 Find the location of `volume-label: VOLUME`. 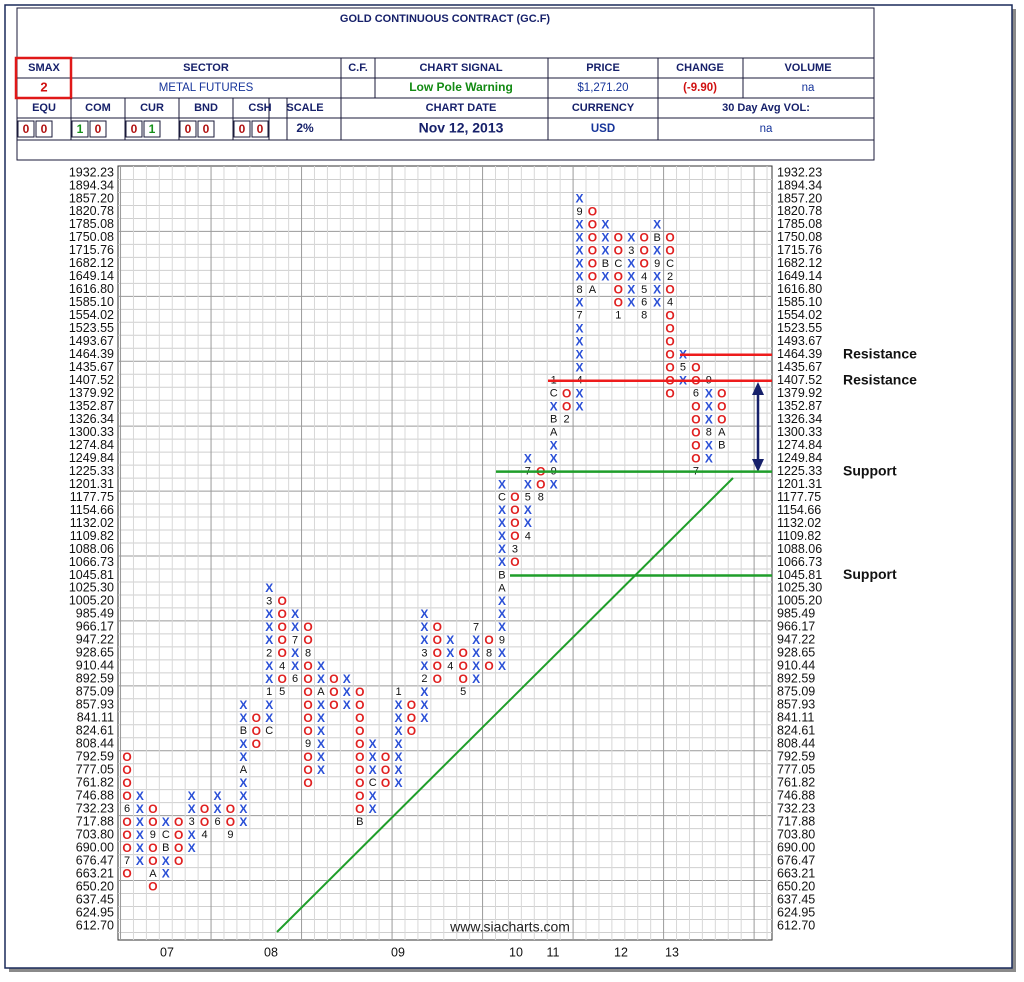

volume-label: VOLUME is located at coordinates (807, 68).